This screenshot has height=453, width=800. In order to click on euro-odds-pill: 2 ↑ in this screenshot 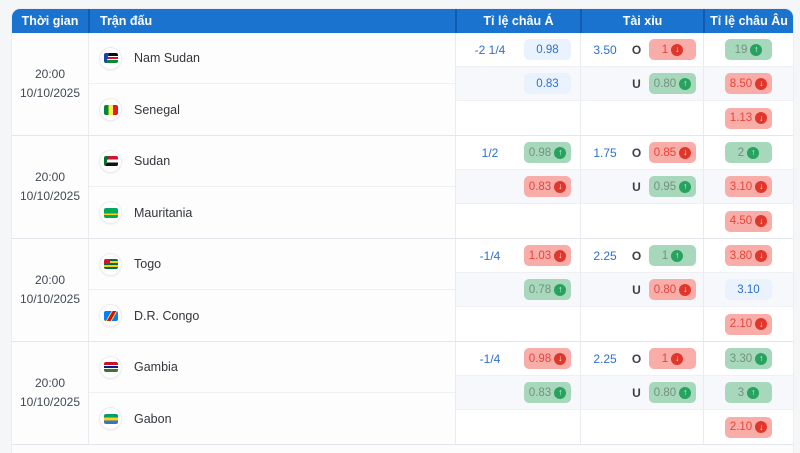, I will do `click(748, 152)`.